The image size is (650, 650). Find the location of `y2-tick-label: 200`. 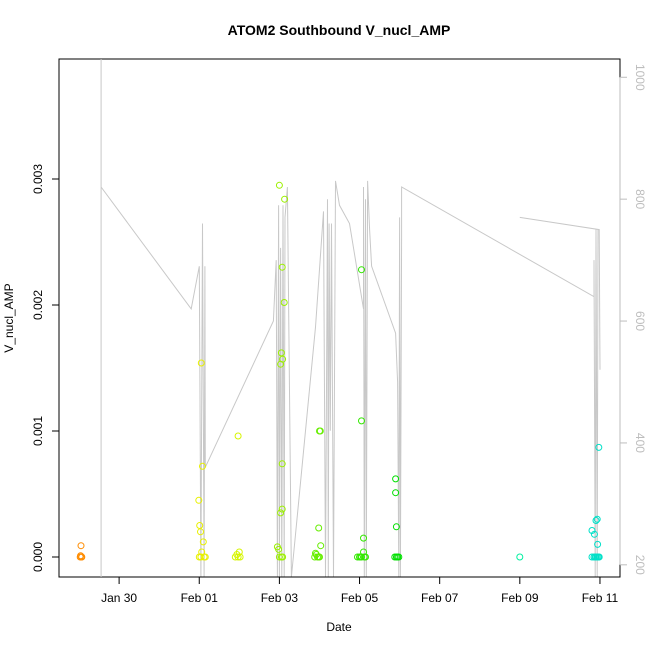

y2-tick-label: 200 is located at coordinates (640, 565).